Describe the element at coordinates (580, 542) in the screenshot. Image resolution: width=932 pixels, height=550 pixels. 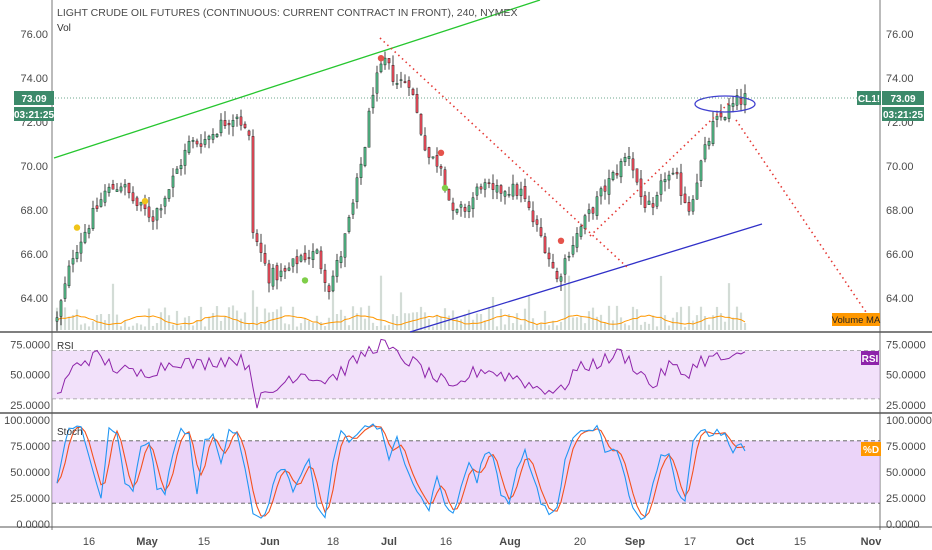
I see `x-tick-label: 20` at that location.